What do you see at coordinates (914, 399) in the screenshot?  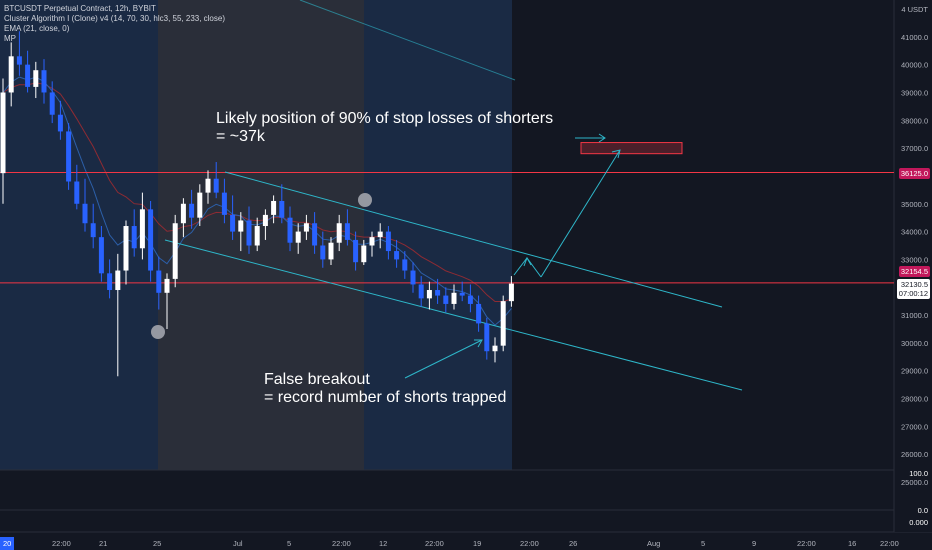 I see `price-tick-label: 28000.0` at bounding box center [914, 399].